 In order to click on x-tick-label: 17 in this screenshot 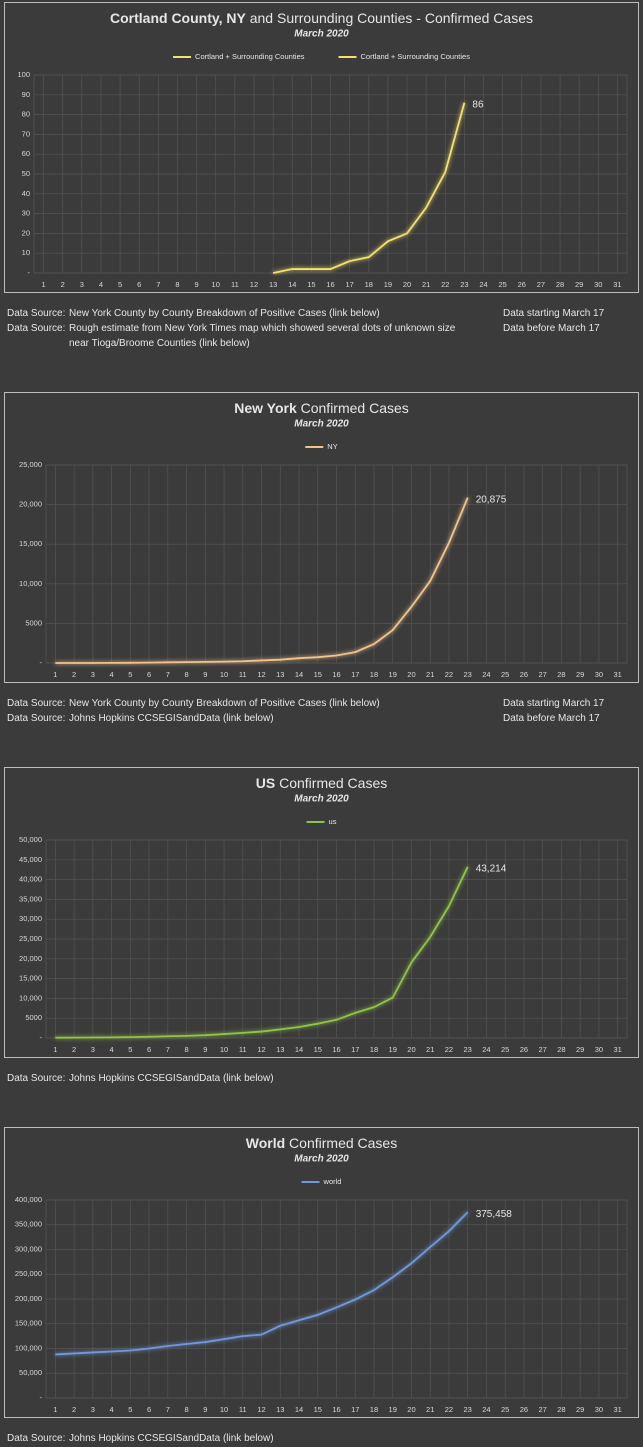, I will do `click(355, 1409)`.